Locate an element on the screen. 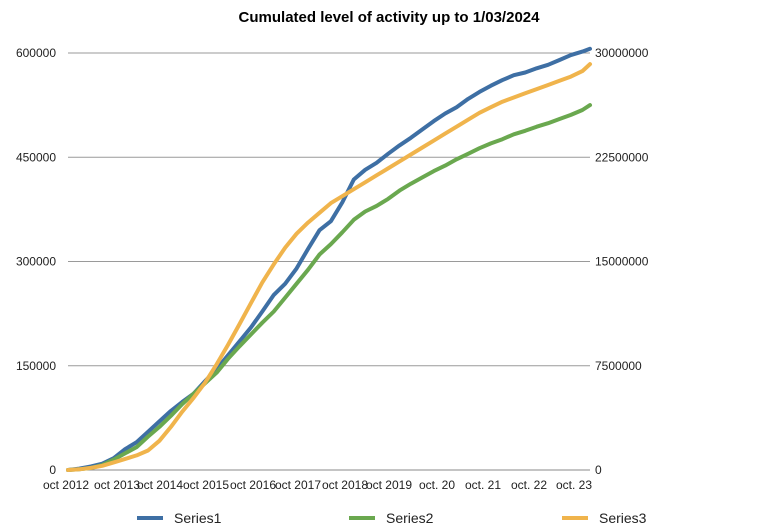 This screenshot has width=778, height=528. x-tick-label: oct 2013 is located at coordinates (117, 485).